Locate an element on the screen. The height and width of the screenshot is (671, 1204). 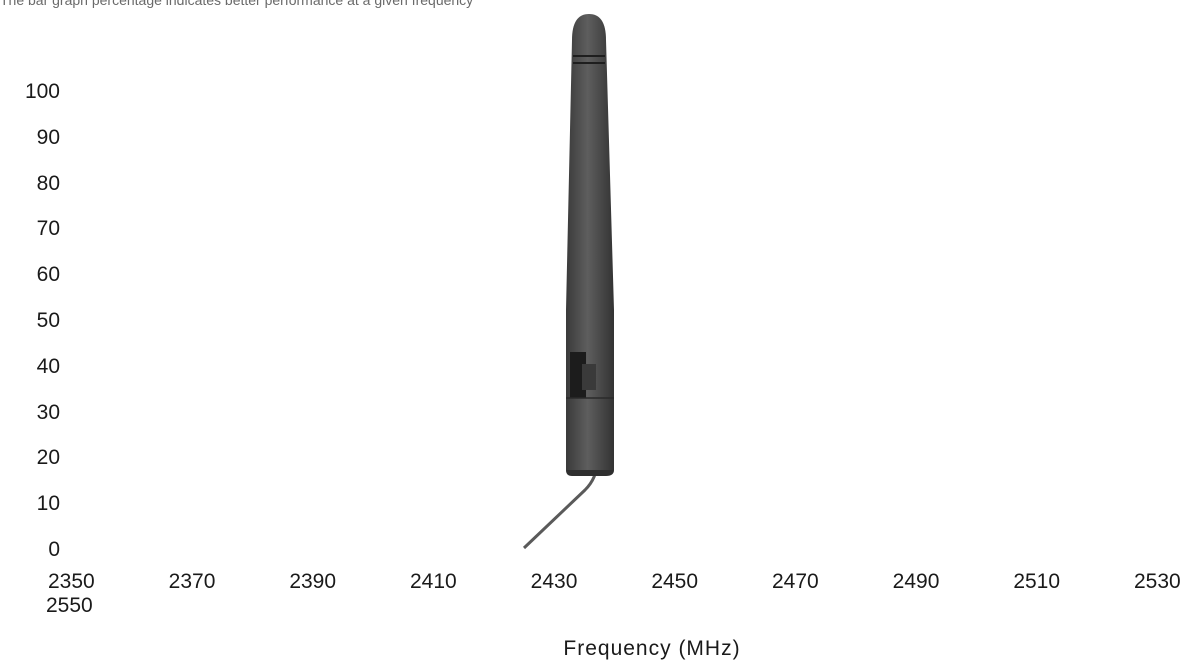
x-tick-label: 2470 is located at coordinates (795, 581).